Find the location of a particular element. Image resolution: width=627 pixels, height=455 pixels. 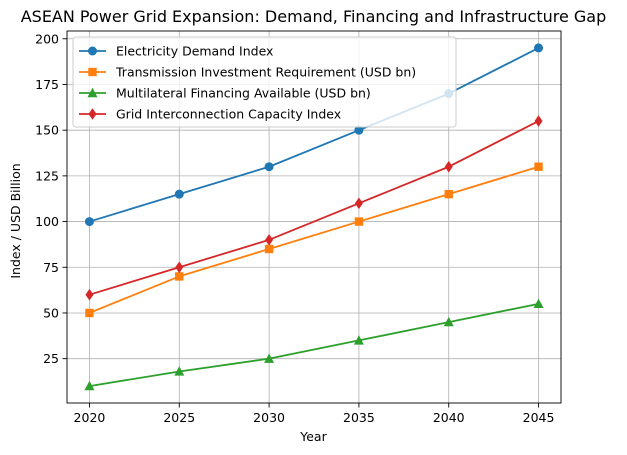

data-point-s2-2020 is located at coordinates (89, 313).